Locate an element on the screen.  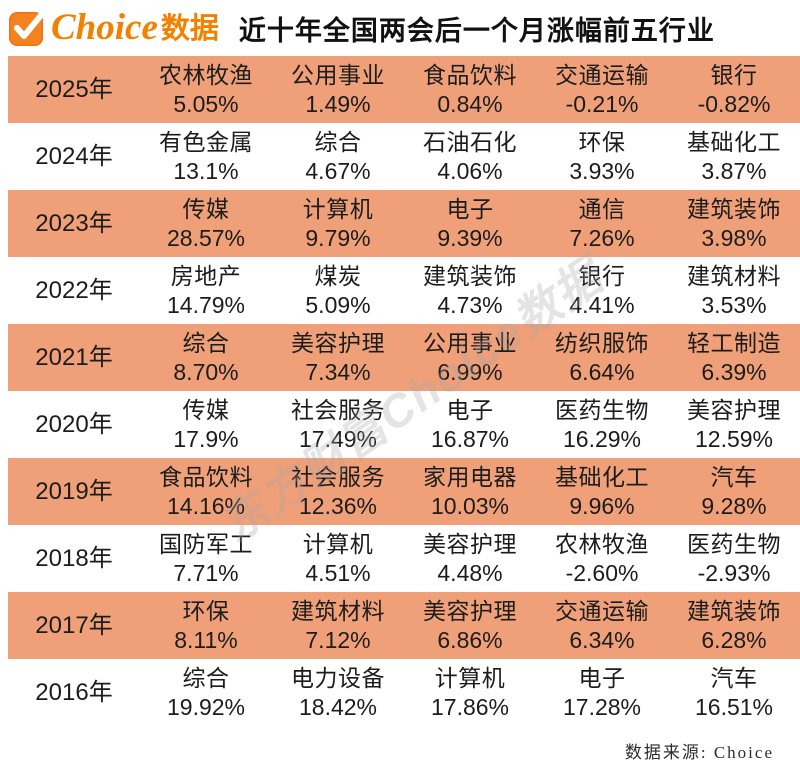
industry-name: 银行 is located at coordinates (602, 276).